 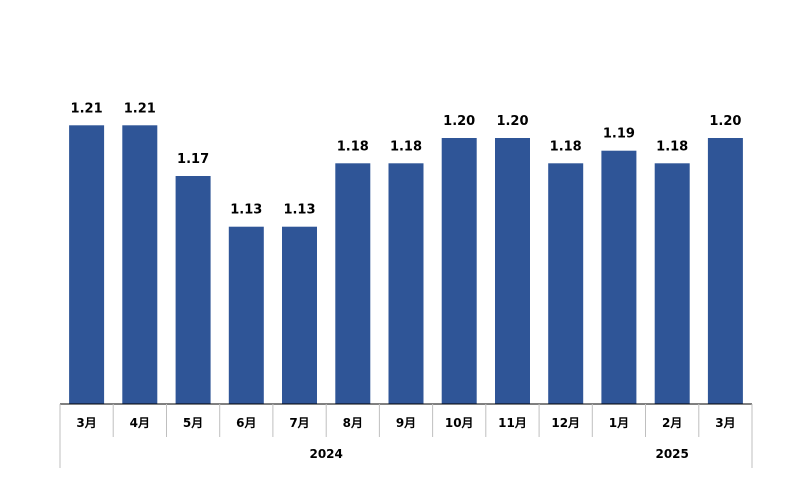 I want to click on category-separators-group, so click(x=406, y=436).